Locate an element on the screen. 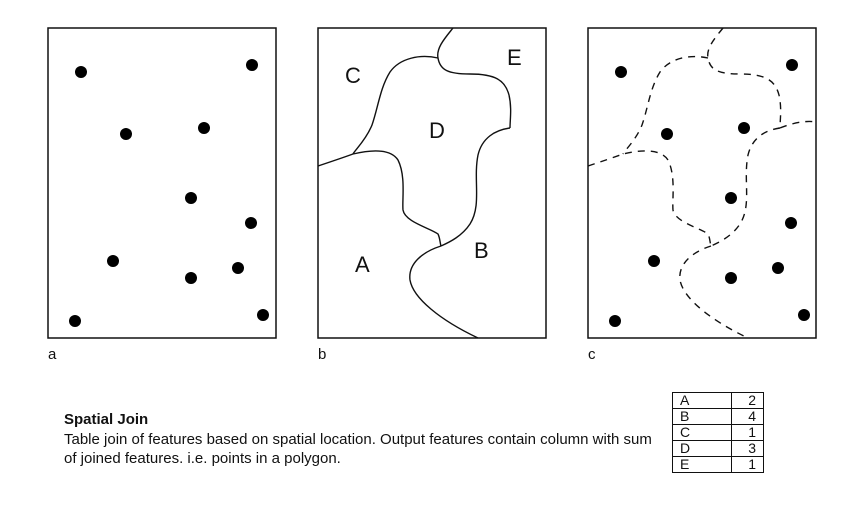 The image size is (863, 529). panel-label-c: c is located at coordinates (592, 354).